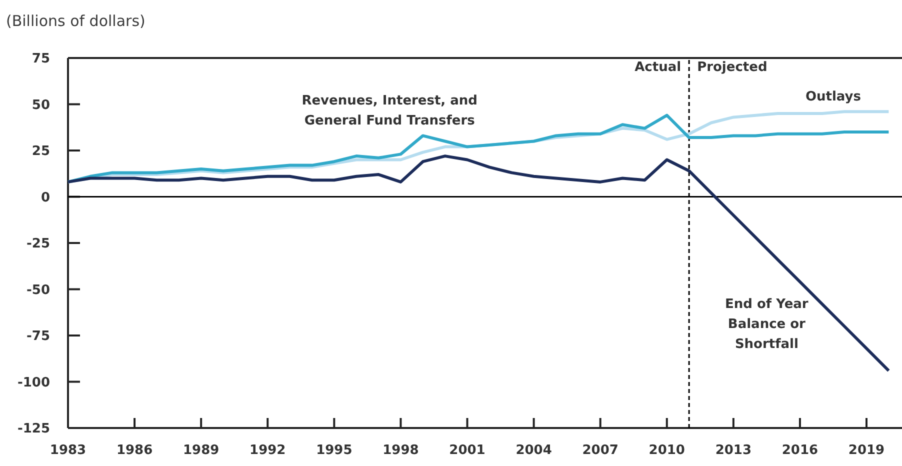 The width and height of the screenshot is (902, 466). Describe the element at coordinates (658, 67) in the screenshot. I see `annotation: Actual` at that location.